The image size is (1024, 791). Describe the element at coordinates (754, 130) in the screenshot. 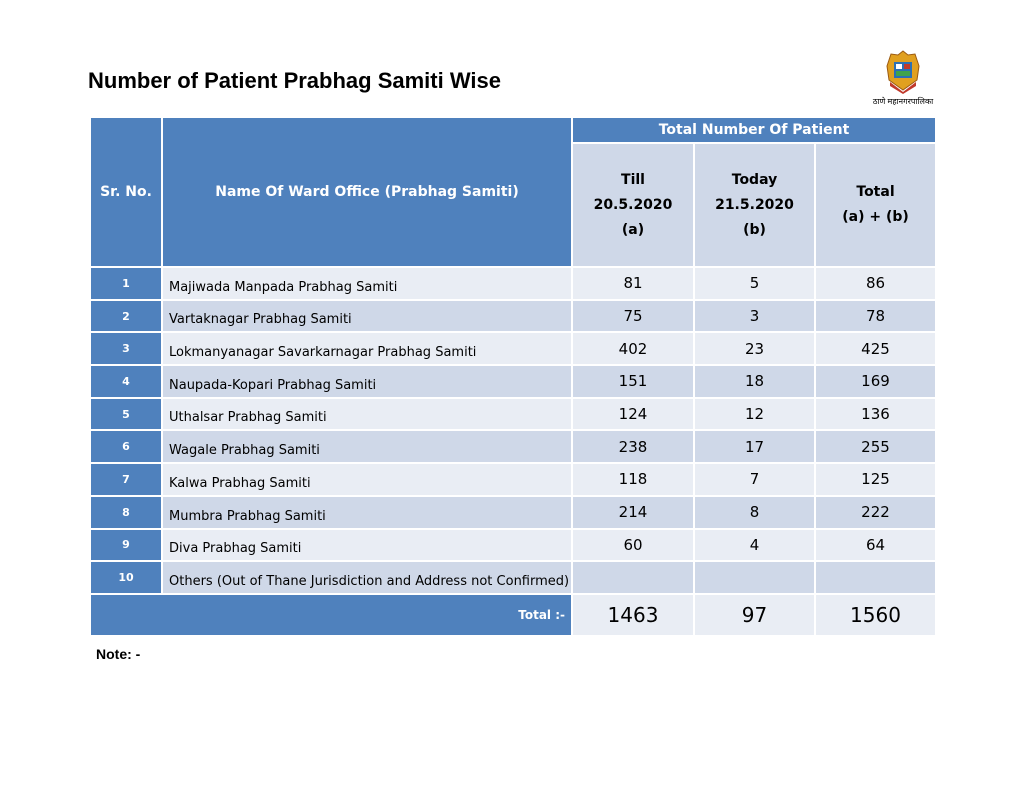

I see `header-total-patients: Total Number Of Patient` at that location.